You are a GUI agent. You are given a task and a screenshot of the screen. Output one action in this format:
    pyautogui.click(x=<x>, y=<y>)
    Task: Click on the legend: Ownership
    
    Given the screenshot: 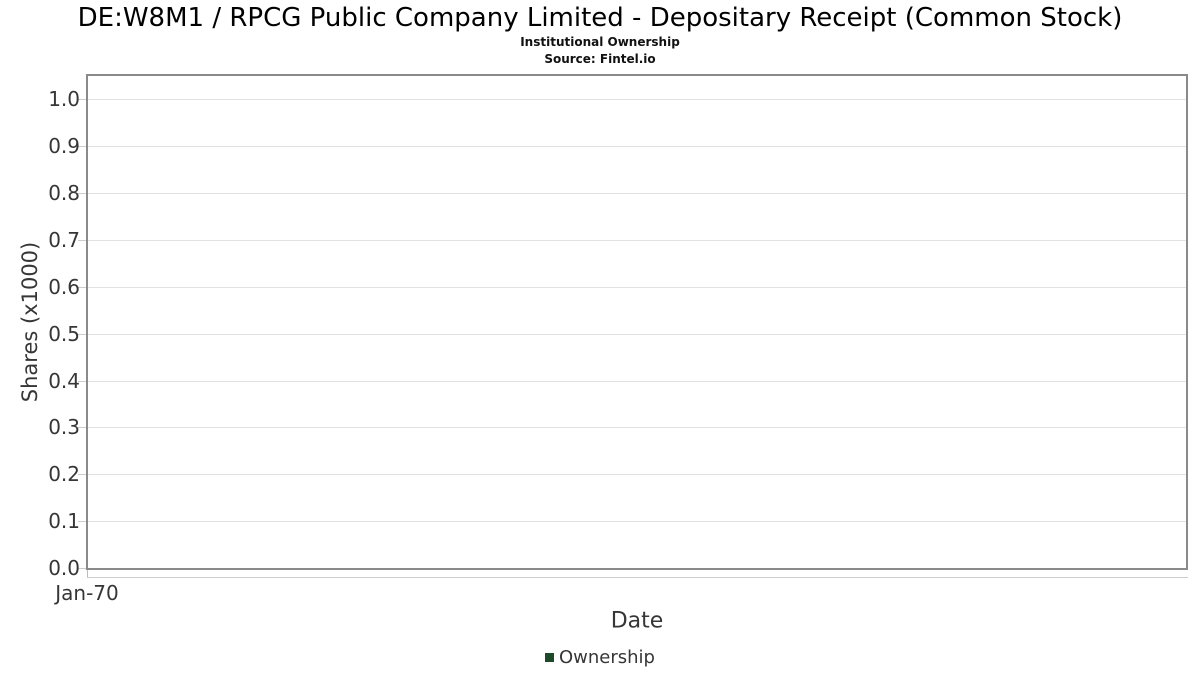 What is the action you would take?
    pyautogui.click(x=600, y=657)
    